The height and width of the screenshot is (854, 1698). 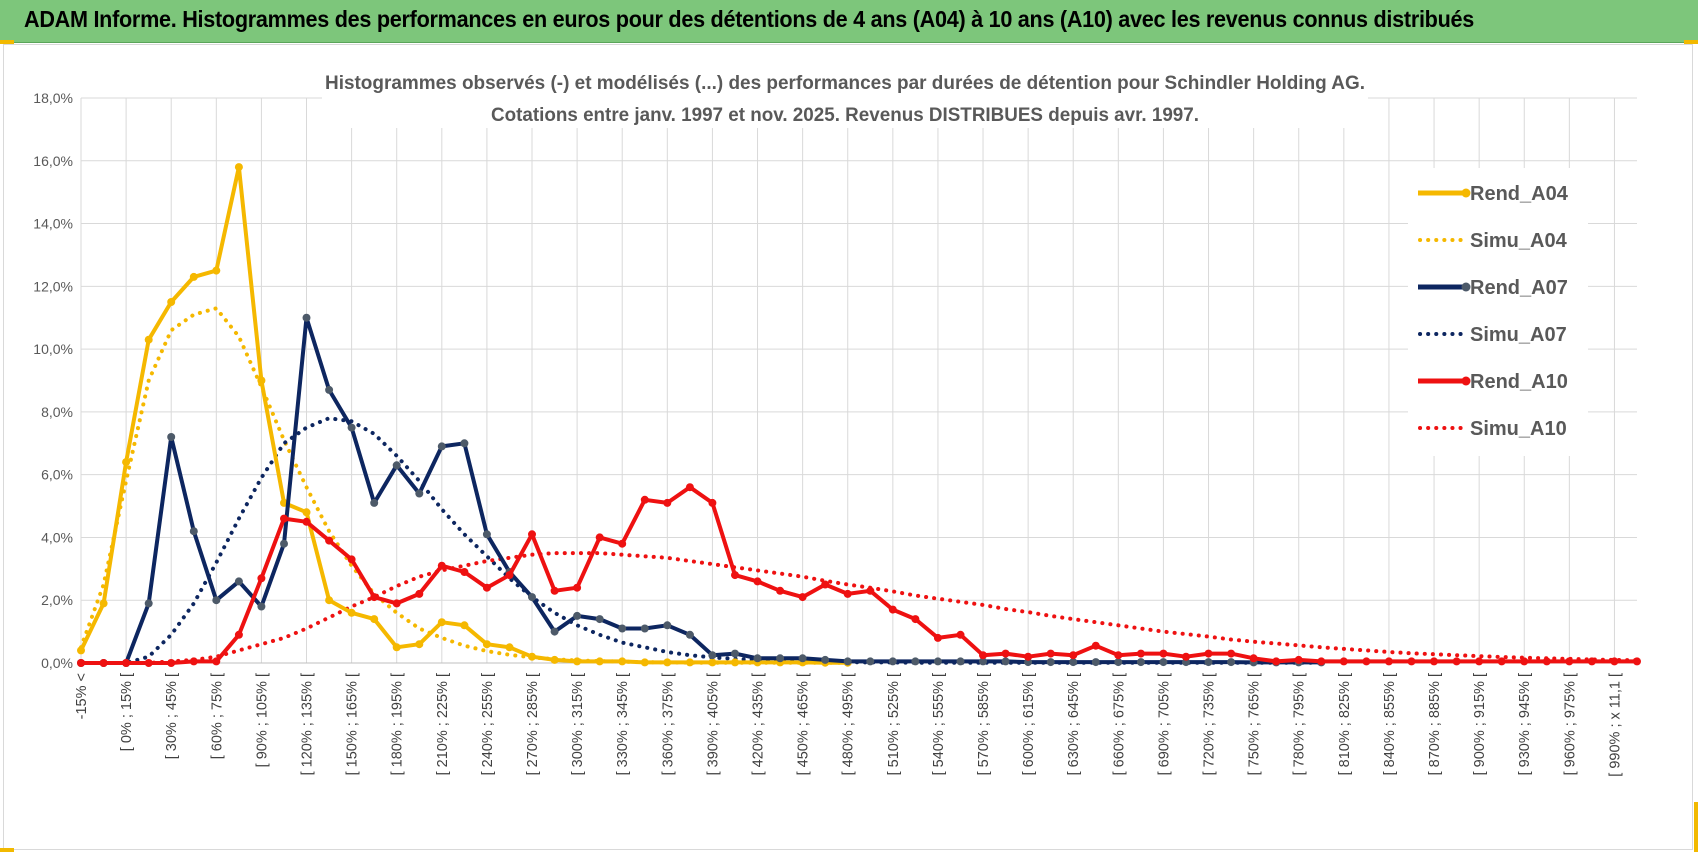 What do you see at coordinates (1518, 429) in the screenshot?
I see `legend-label: Simu_A10` at bounding box center [1518, 429].